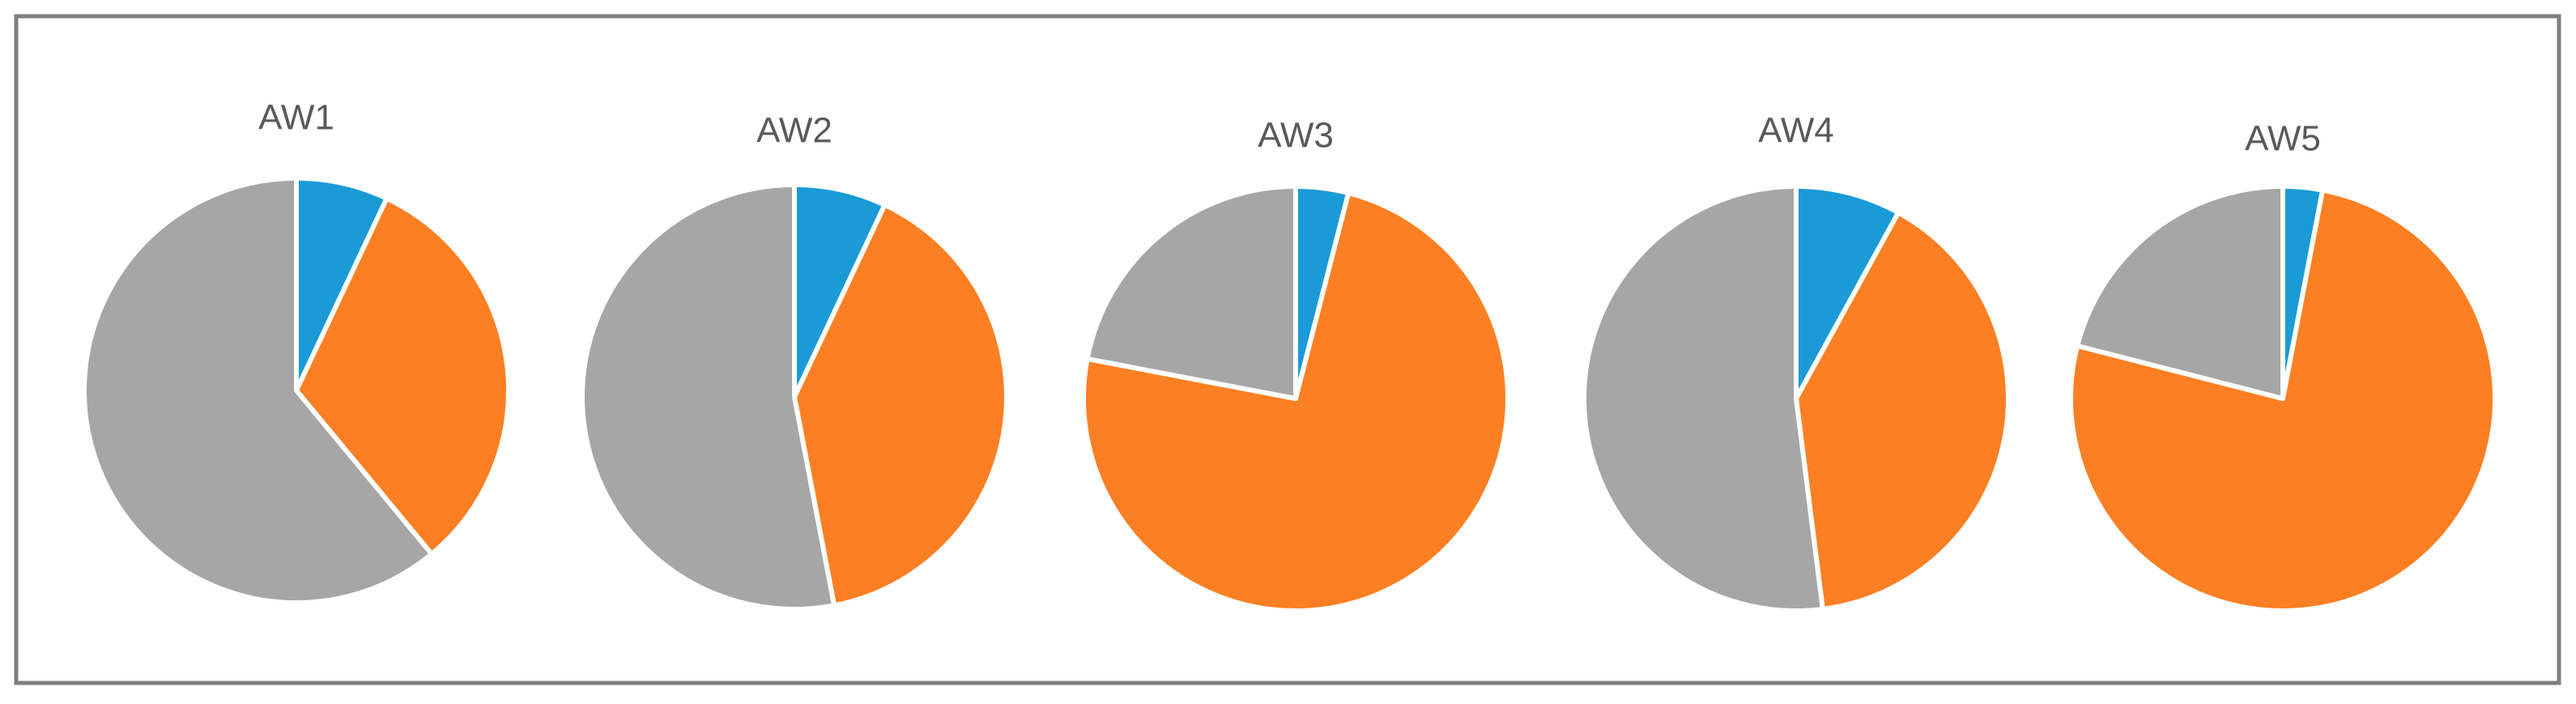 This screenshot has width=2576, height=704. What do you see at coordinates (1296, 136) in the screenshot?
I see `chart-title: AW3` at bounding box center [1296, 136].